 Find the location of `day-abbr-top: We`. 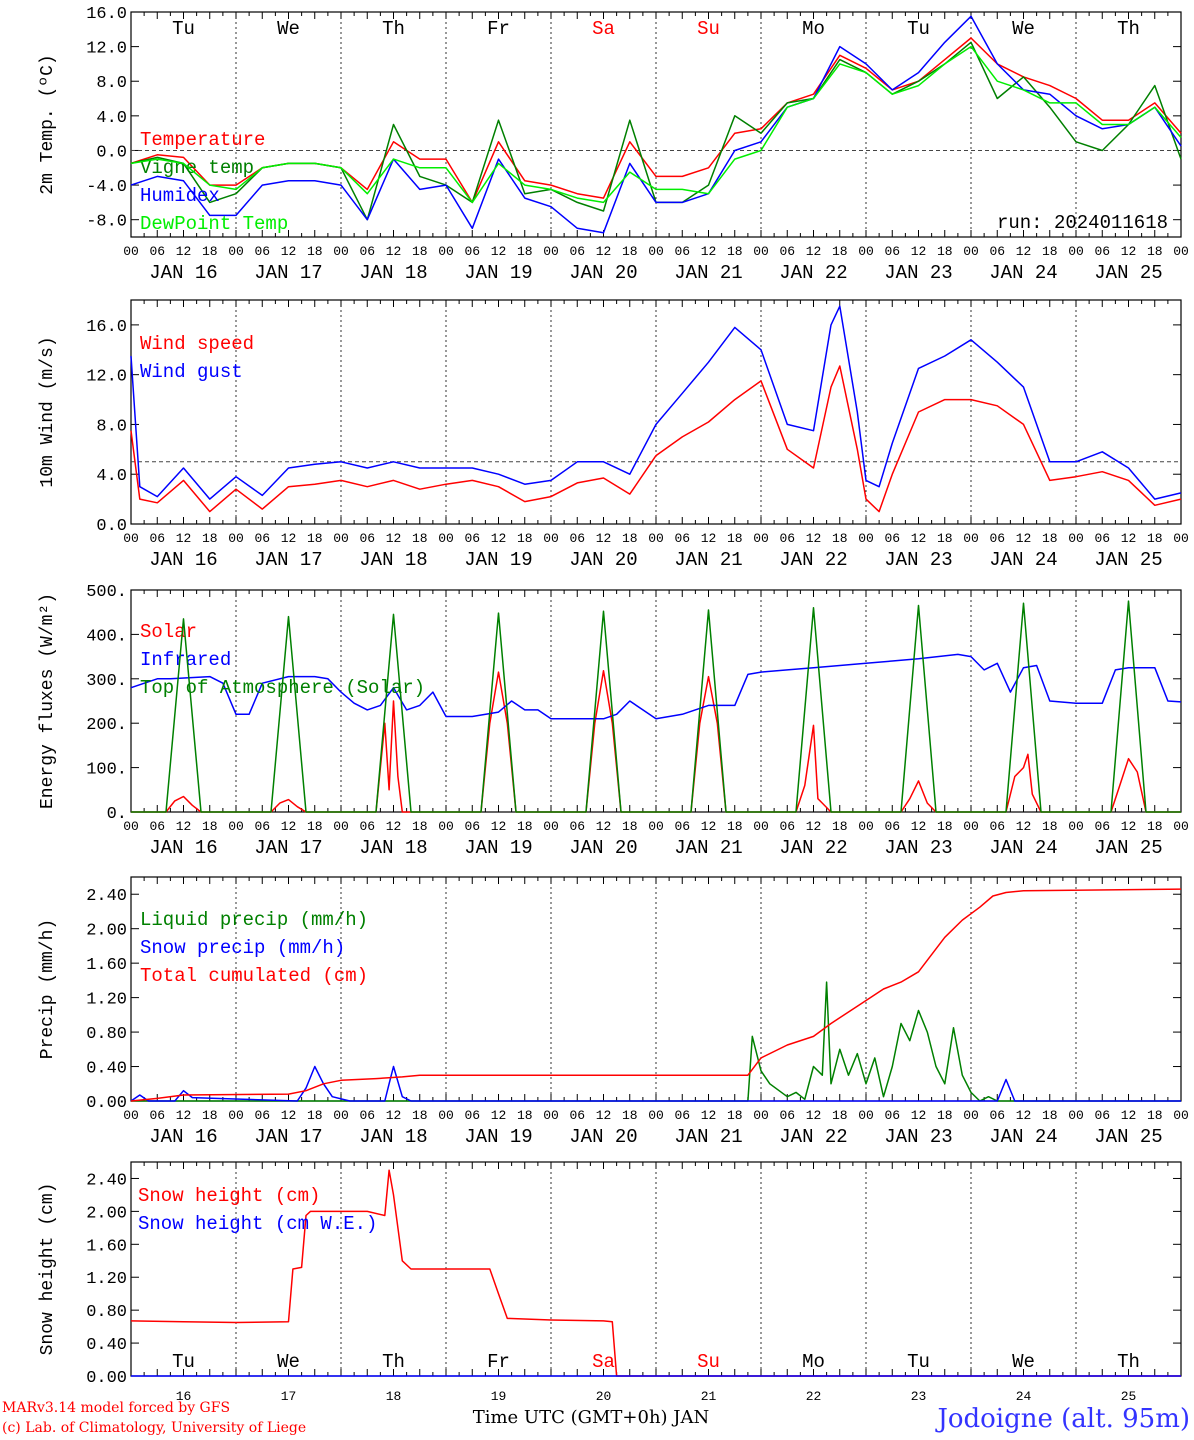

day-abbr-top: We is located at coordinates (1023, 29).